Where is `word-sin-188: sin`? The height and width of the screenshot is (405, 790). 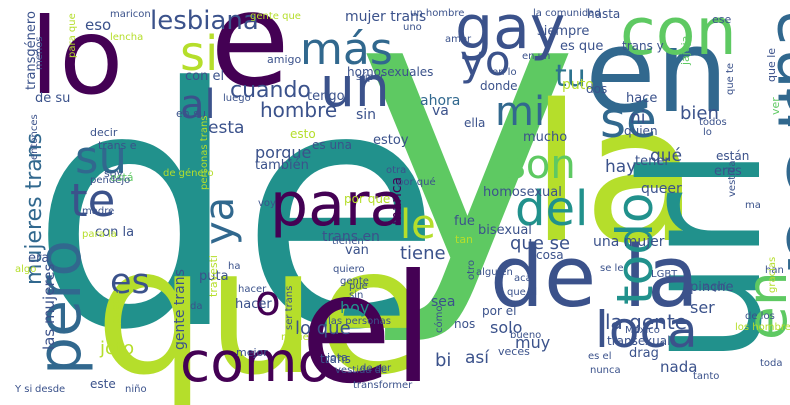
word-sin-188: sin is located at coordinates (356, 295).